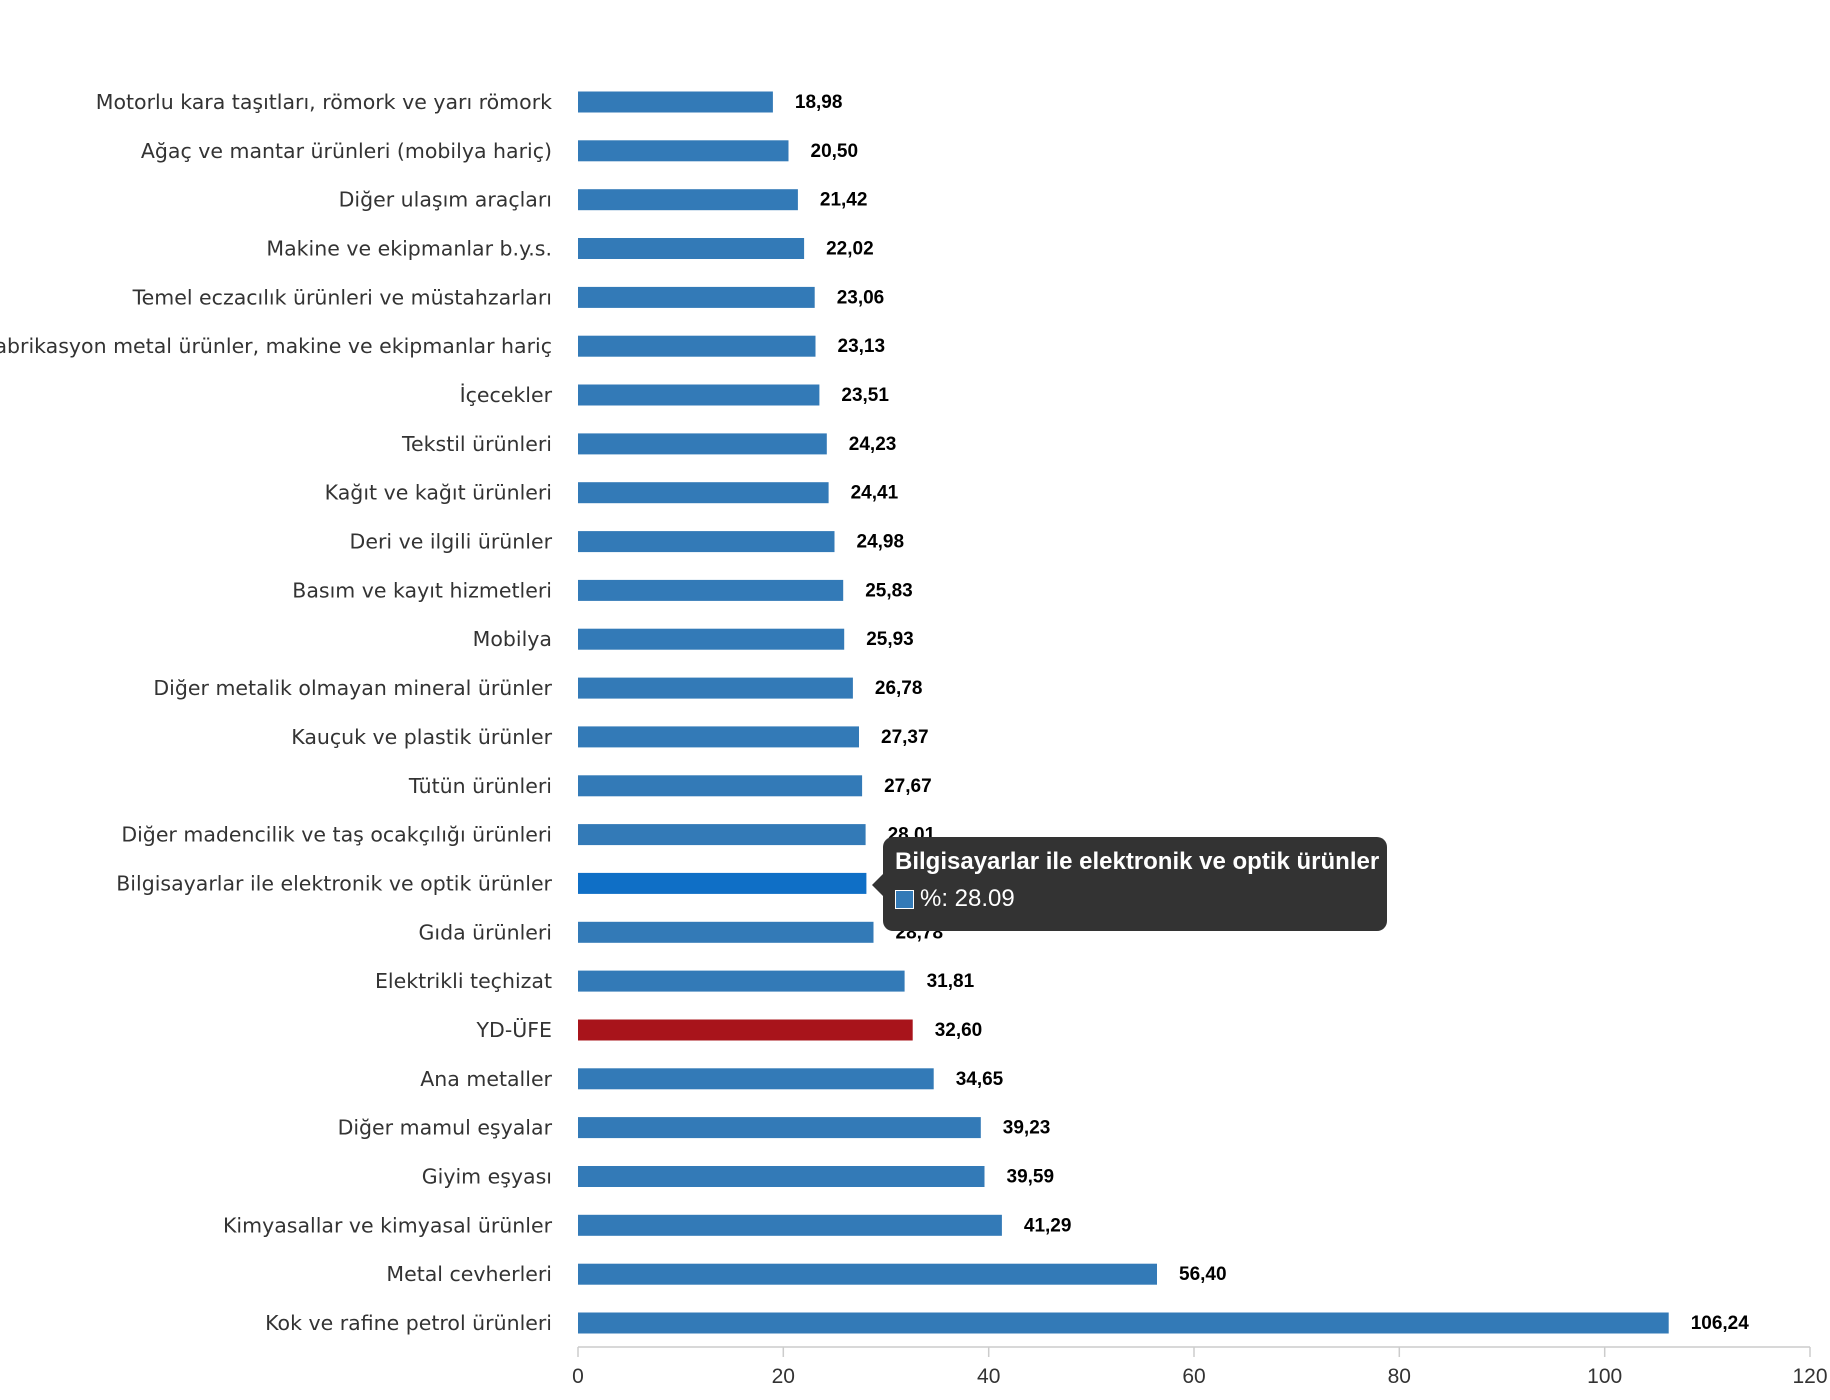 The image size is (1830, 1400). I want to click on x-tick-label: 120, so click(1809, 1376).